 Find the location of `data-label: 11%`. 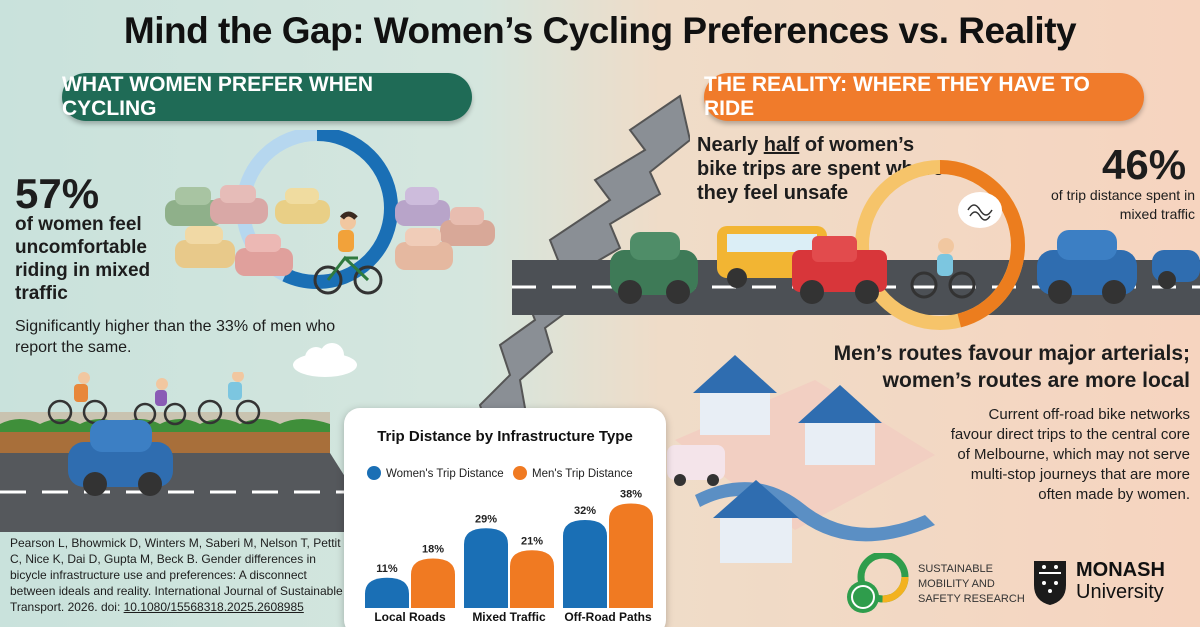

data-label: 11% is located at coordinates (387, 569).